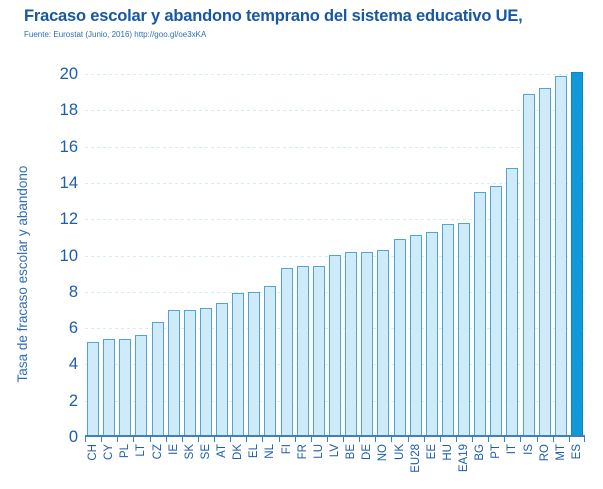  What do you see at coordinates (318, 350) in the screenshot?
I see `bar-lu` at bounding box center [318, 350].